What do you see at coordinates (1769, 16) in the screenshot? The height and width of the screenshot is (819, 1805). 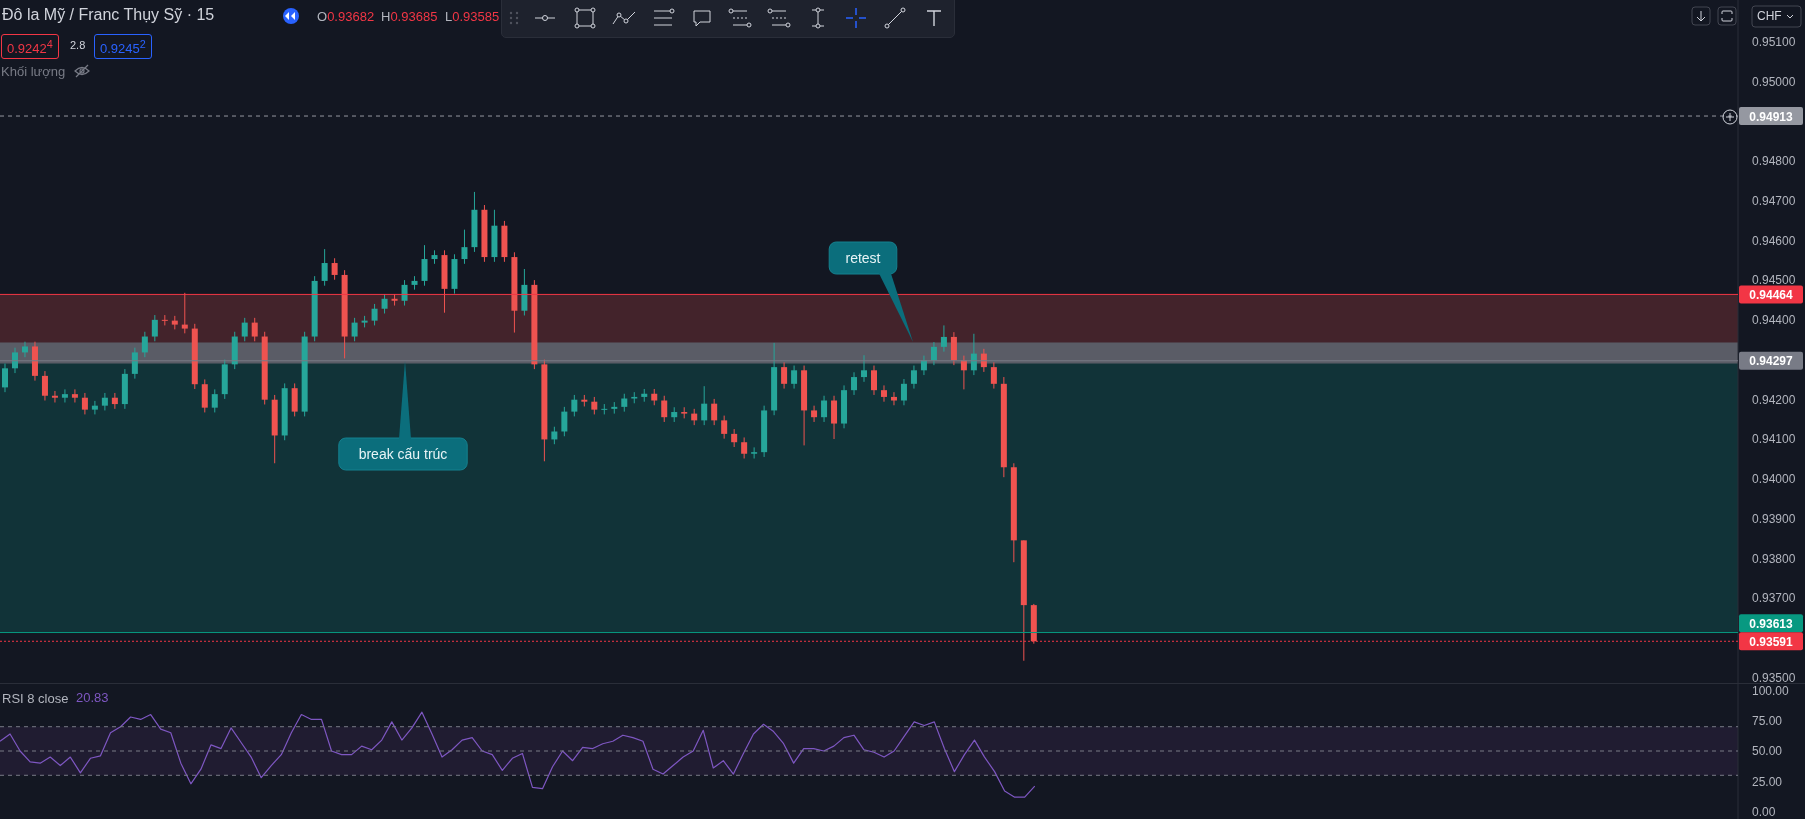 I see `y-axis-title: CHF` at bounding box center [1769, 16].